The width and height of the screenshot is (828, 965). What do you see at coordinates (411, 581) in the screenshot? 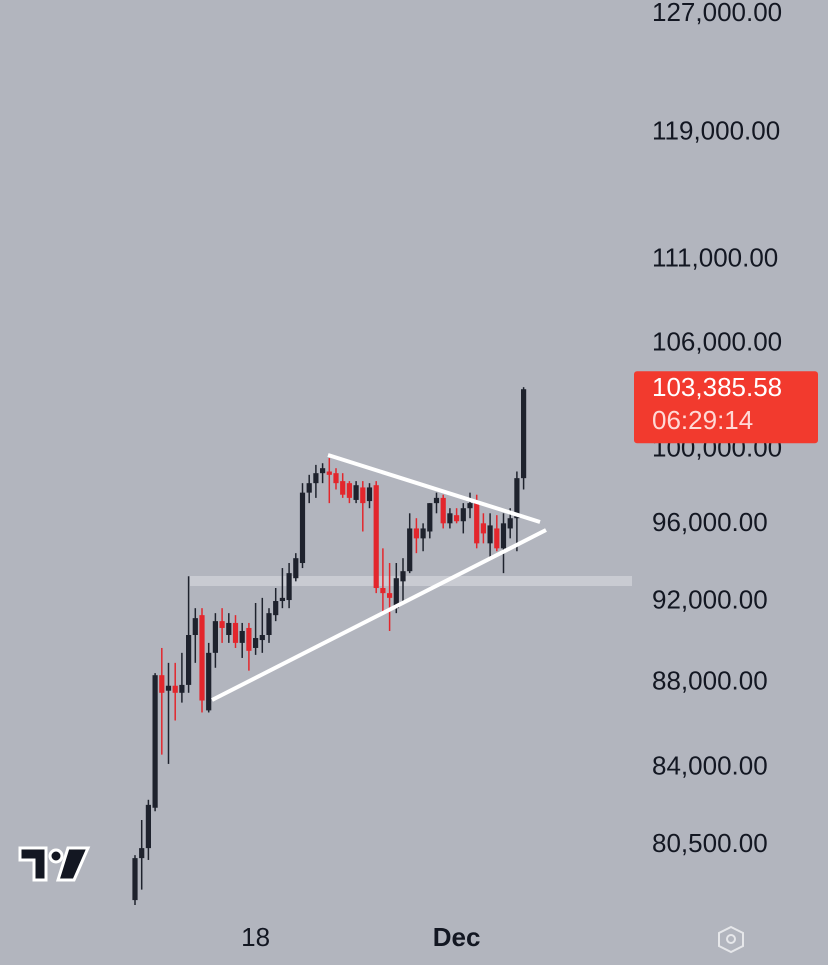
I see `support-zone` at bounding box center [411, 581].